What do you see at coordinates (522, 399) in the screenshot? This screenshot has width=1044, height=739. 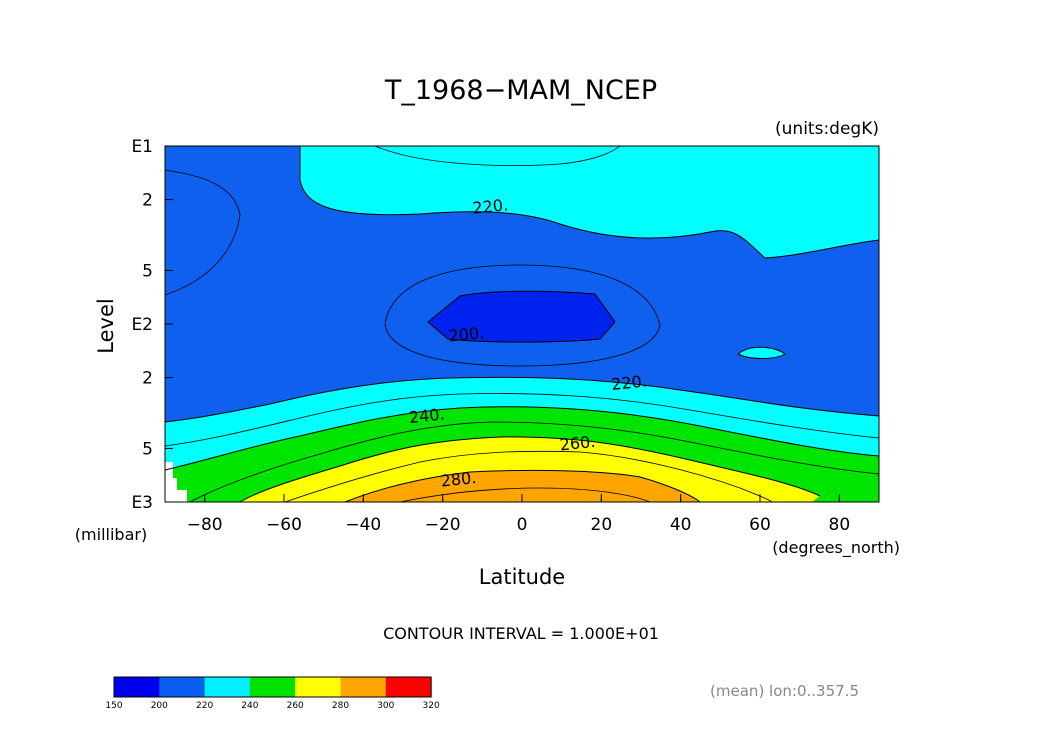 I see `contour-line-220-lower` at bounding box center [522, 399].